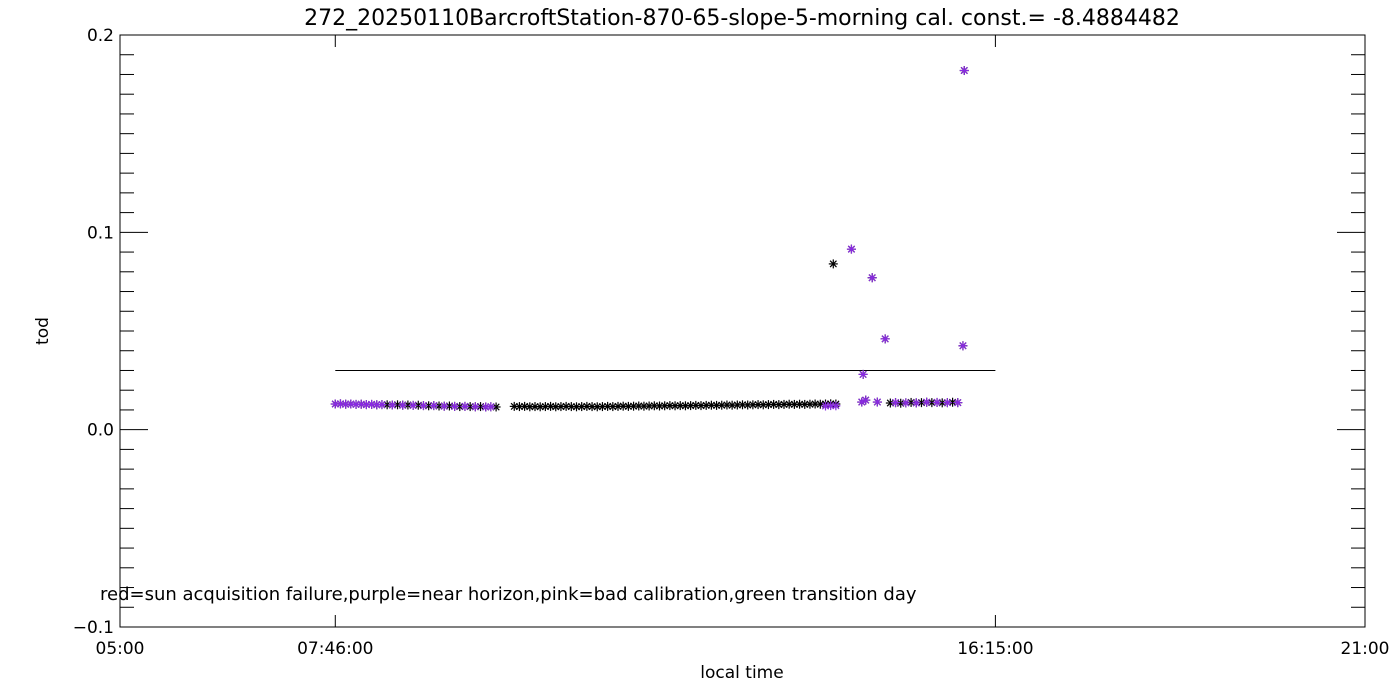 This screenshot has width=1400, height=700. Describe the element at coordinates (100, 431) in the screenshot. I see `y-tick-label: 0.0` at that location.